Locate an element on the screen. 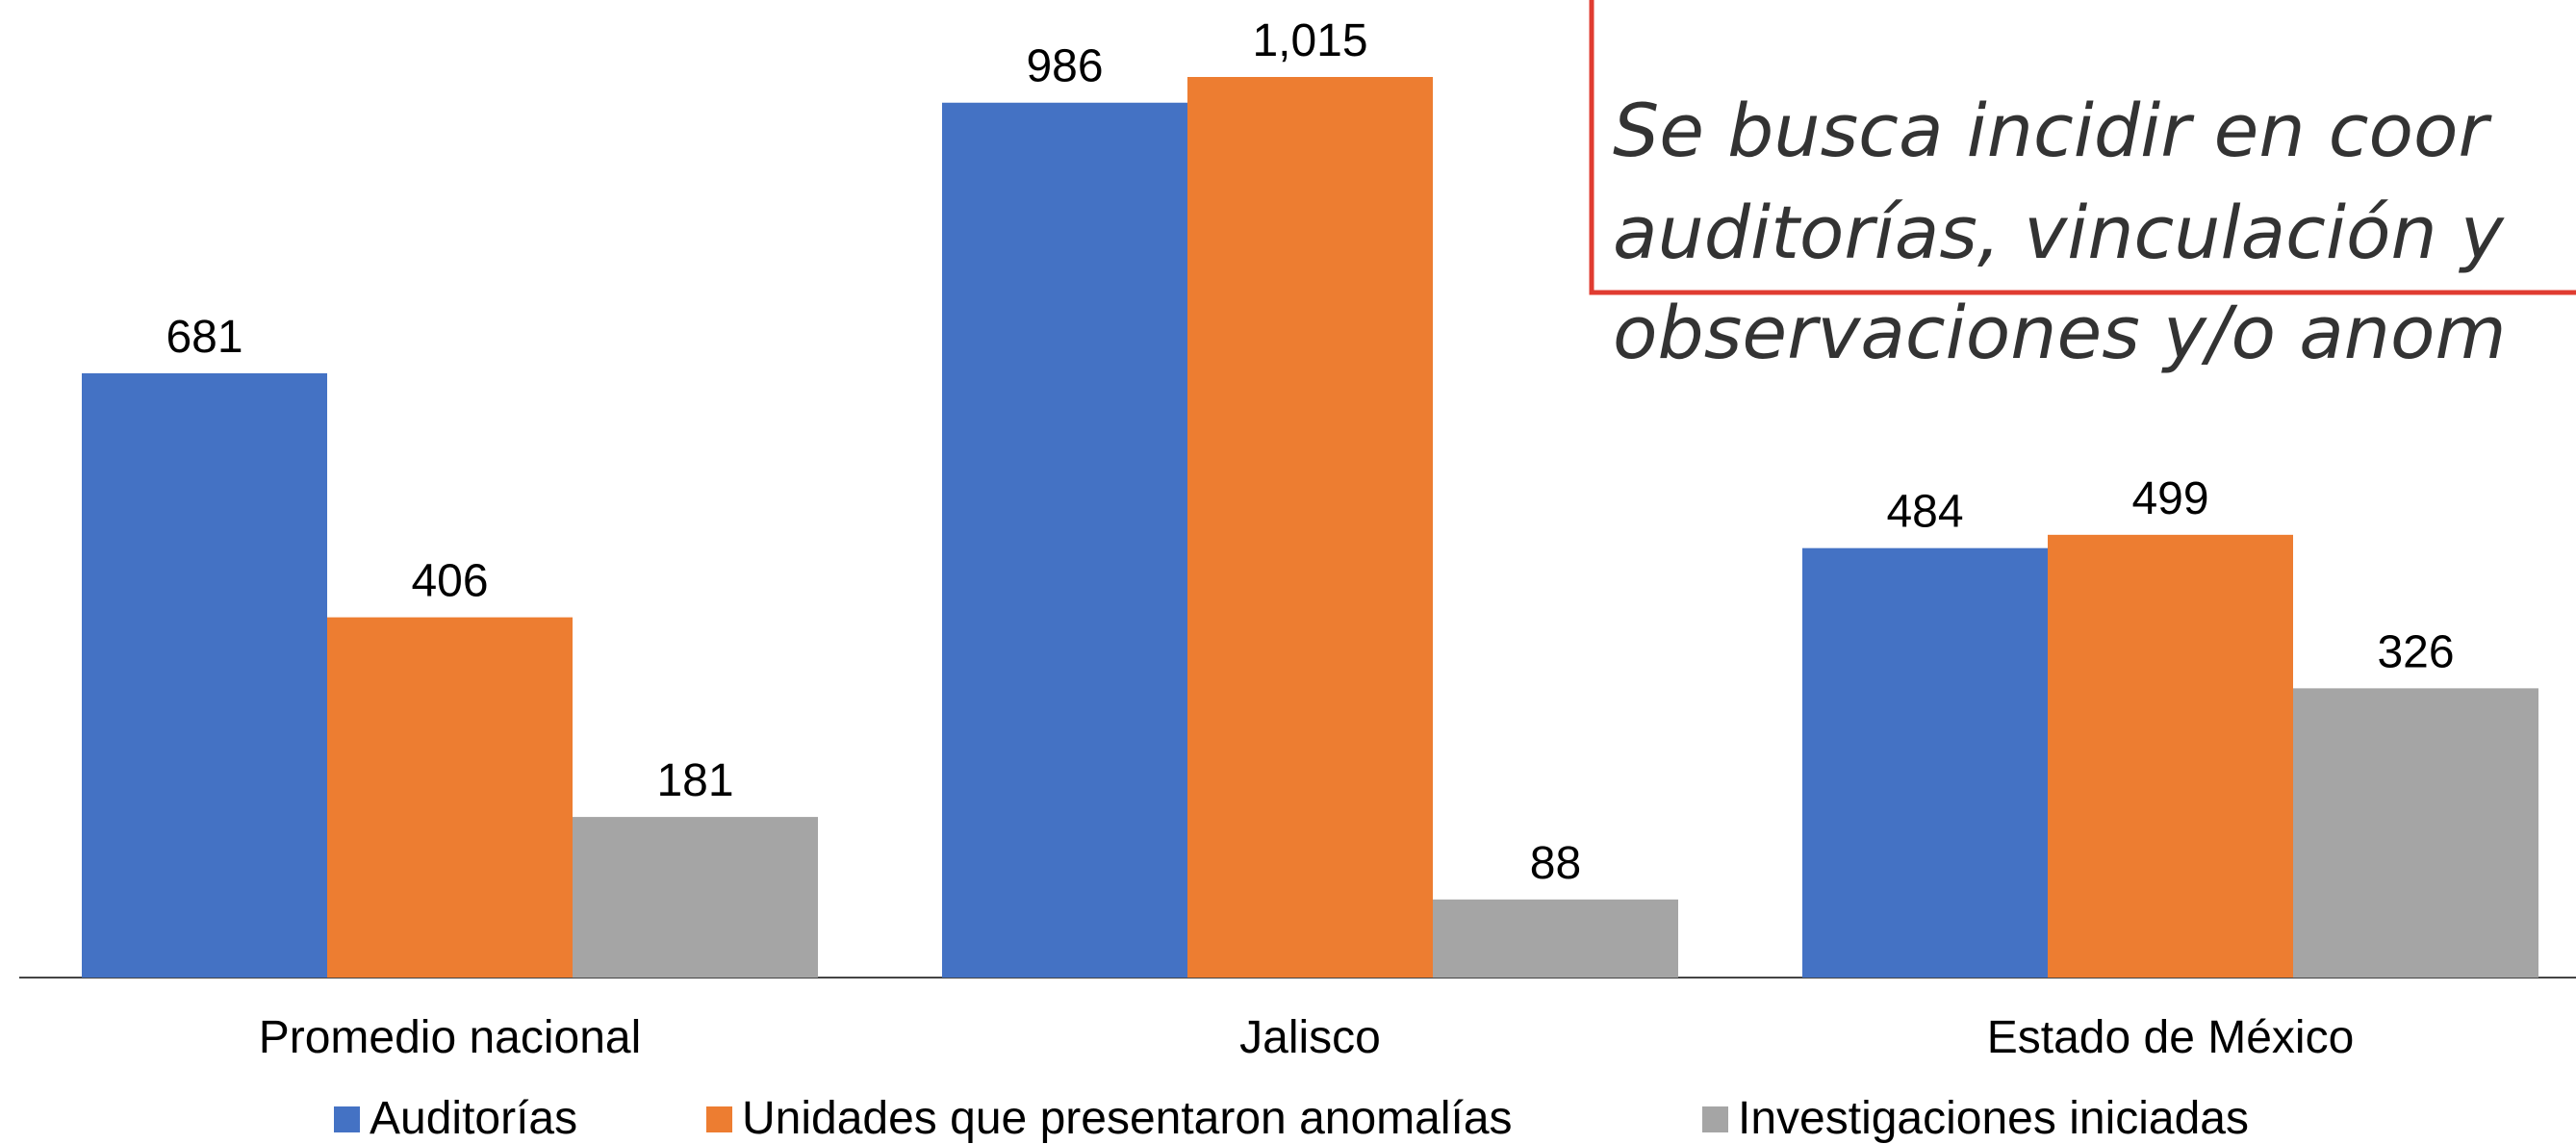 Image resolution: width=2576 pixels, height=1144 pixels. annotation-box is located at coordinates (2082, 148).